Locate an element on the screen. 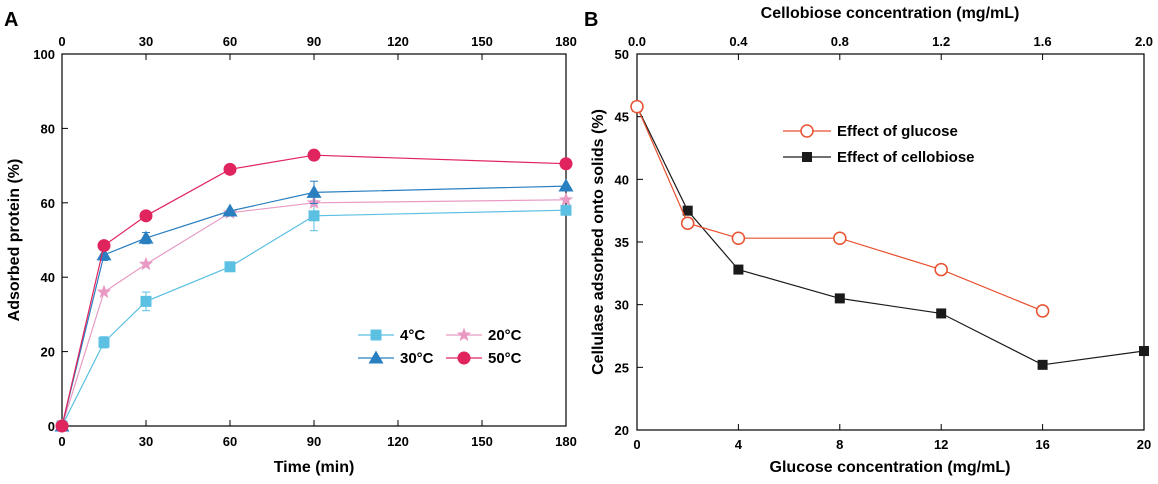  panel-b-y-tick-label: 45 is located at coordinates (622, 117).